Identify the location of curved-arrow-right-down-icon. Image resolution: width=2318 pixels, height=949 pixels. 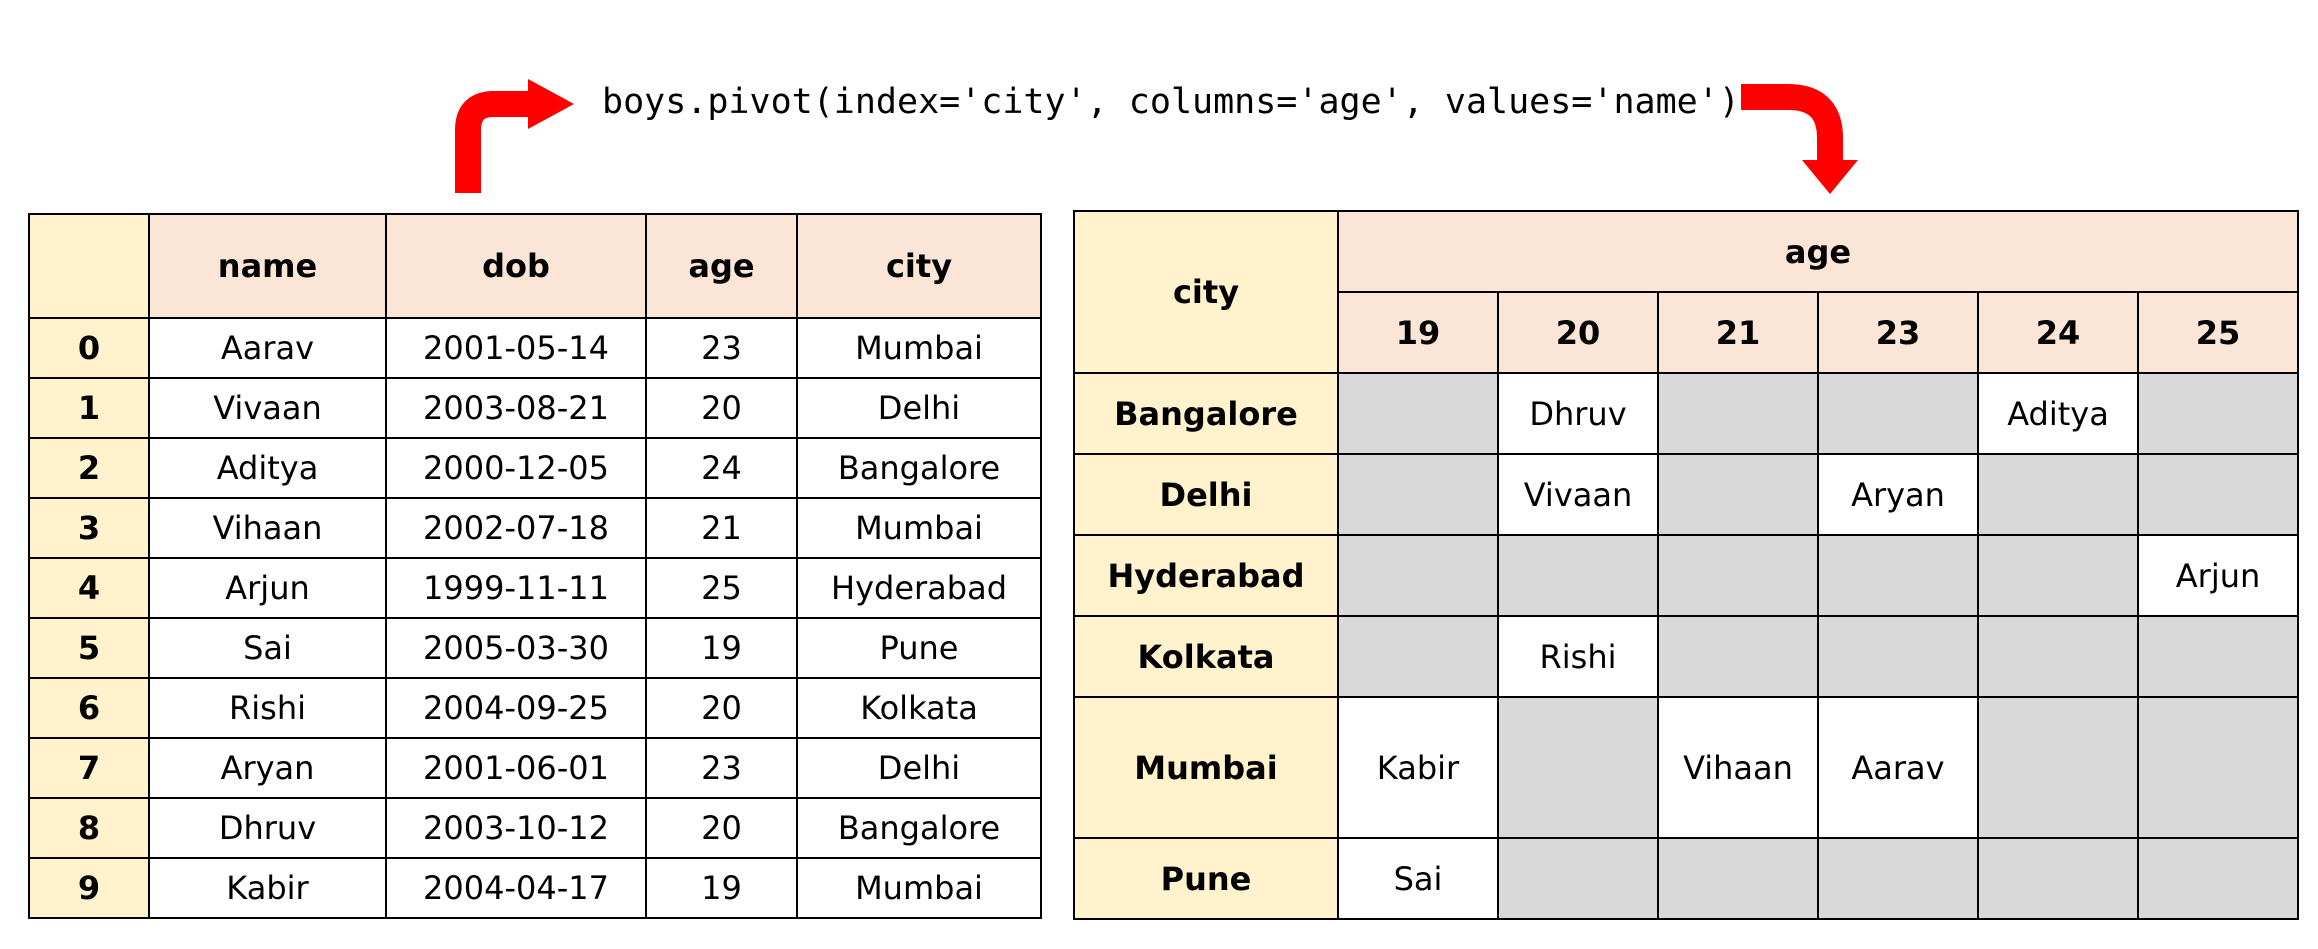
(1799, 139).